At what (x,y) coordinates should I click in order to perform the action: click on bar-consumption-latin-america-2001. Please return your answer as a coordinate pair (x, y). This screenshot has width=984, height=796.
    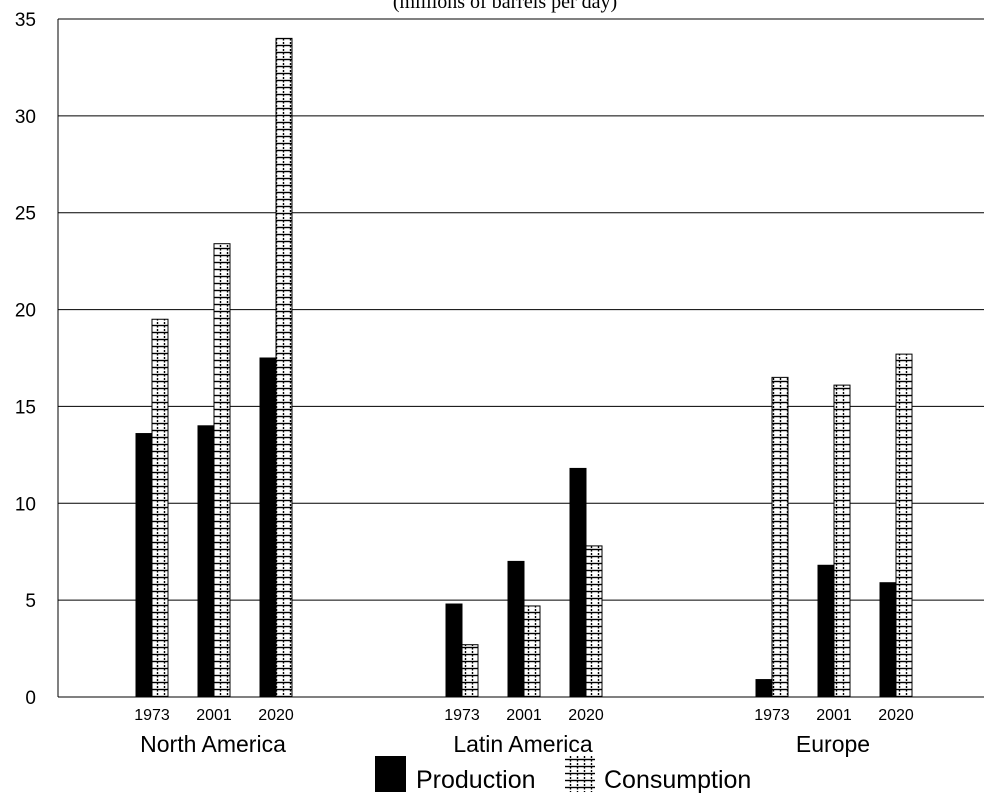
    Looking at the image, I should click on (532, 651).